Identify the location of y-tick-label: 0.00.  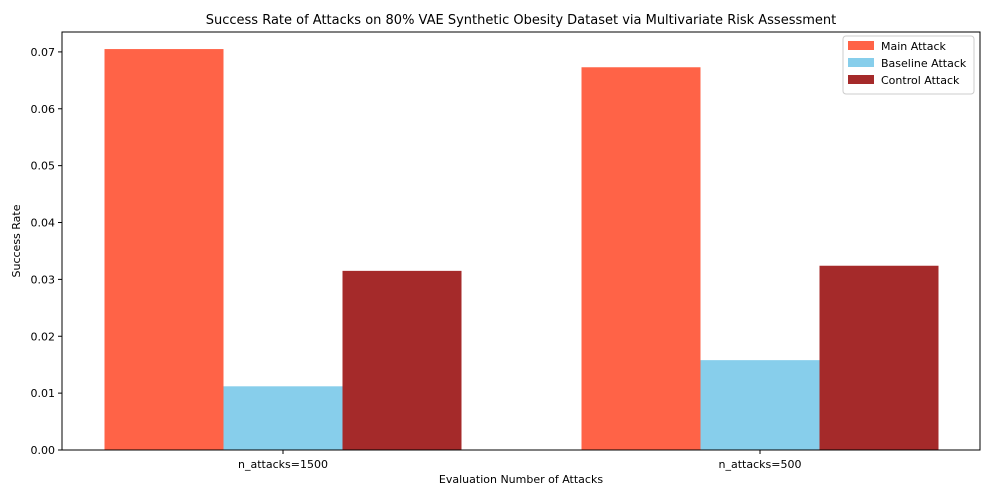
(43, 450).